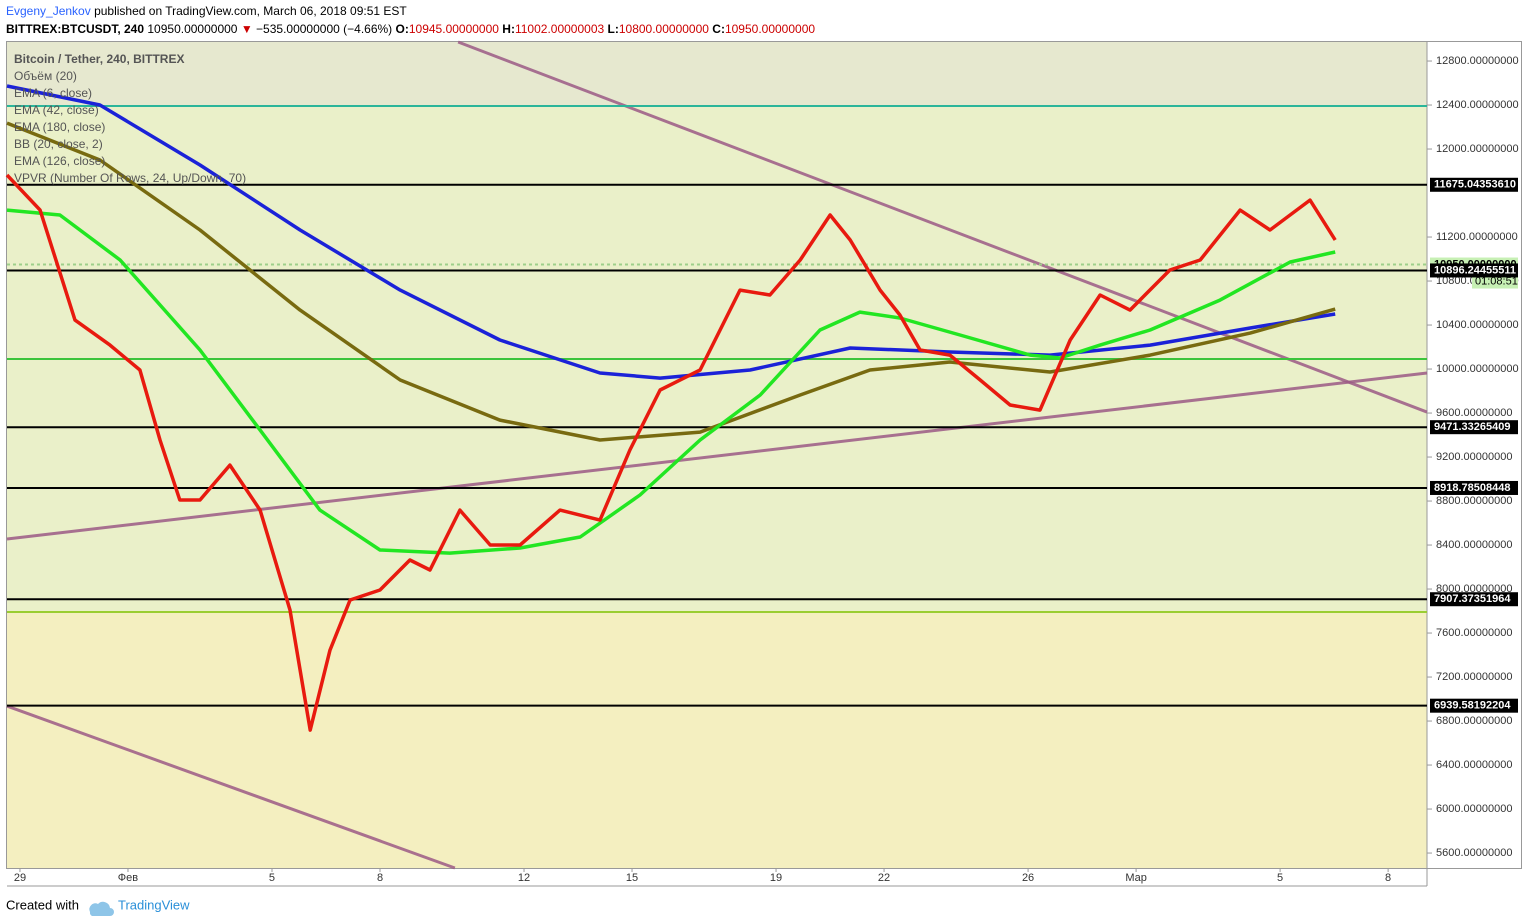 This screenshot has width=1529, height=924. I want to click on ohlc-value: 11002.00000003, so click(559, 29).